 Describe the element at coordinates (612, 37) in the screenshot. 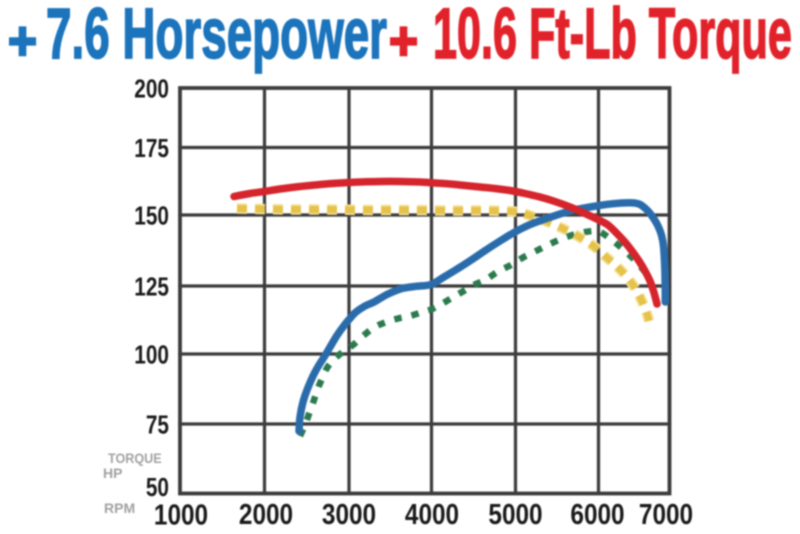

I see `svg-text: 10.6 Ft-Lb Torque` at that location.